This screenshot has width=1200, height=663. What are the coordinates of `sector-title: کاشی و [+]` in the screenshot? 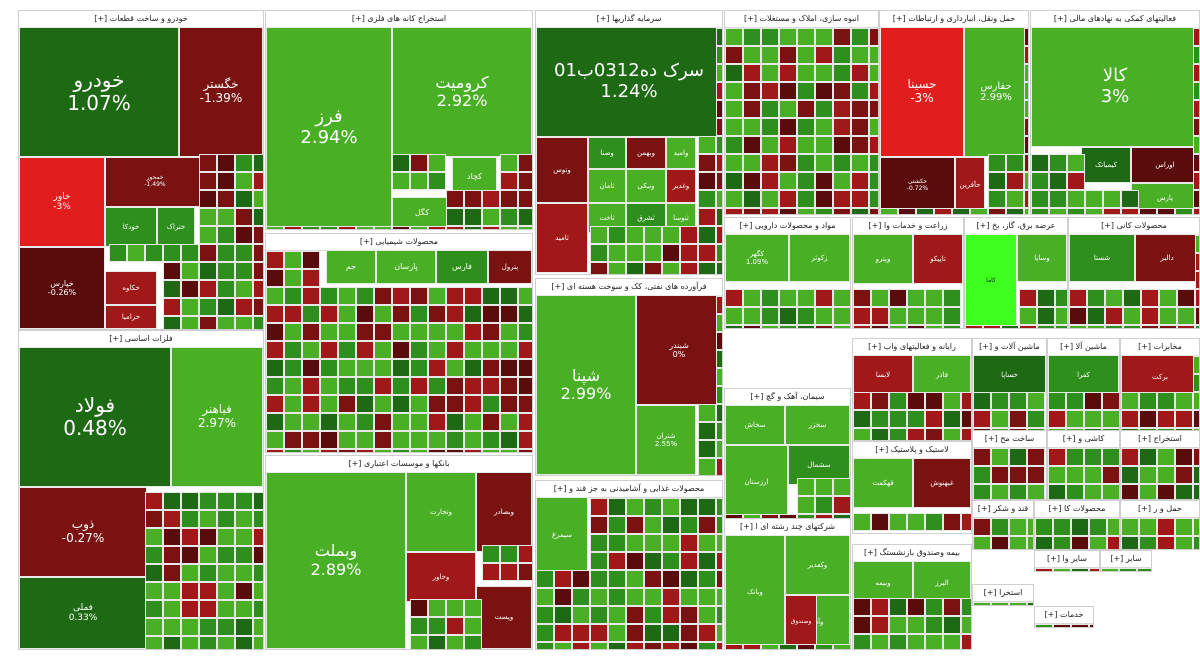 It's located at (1083, 439).